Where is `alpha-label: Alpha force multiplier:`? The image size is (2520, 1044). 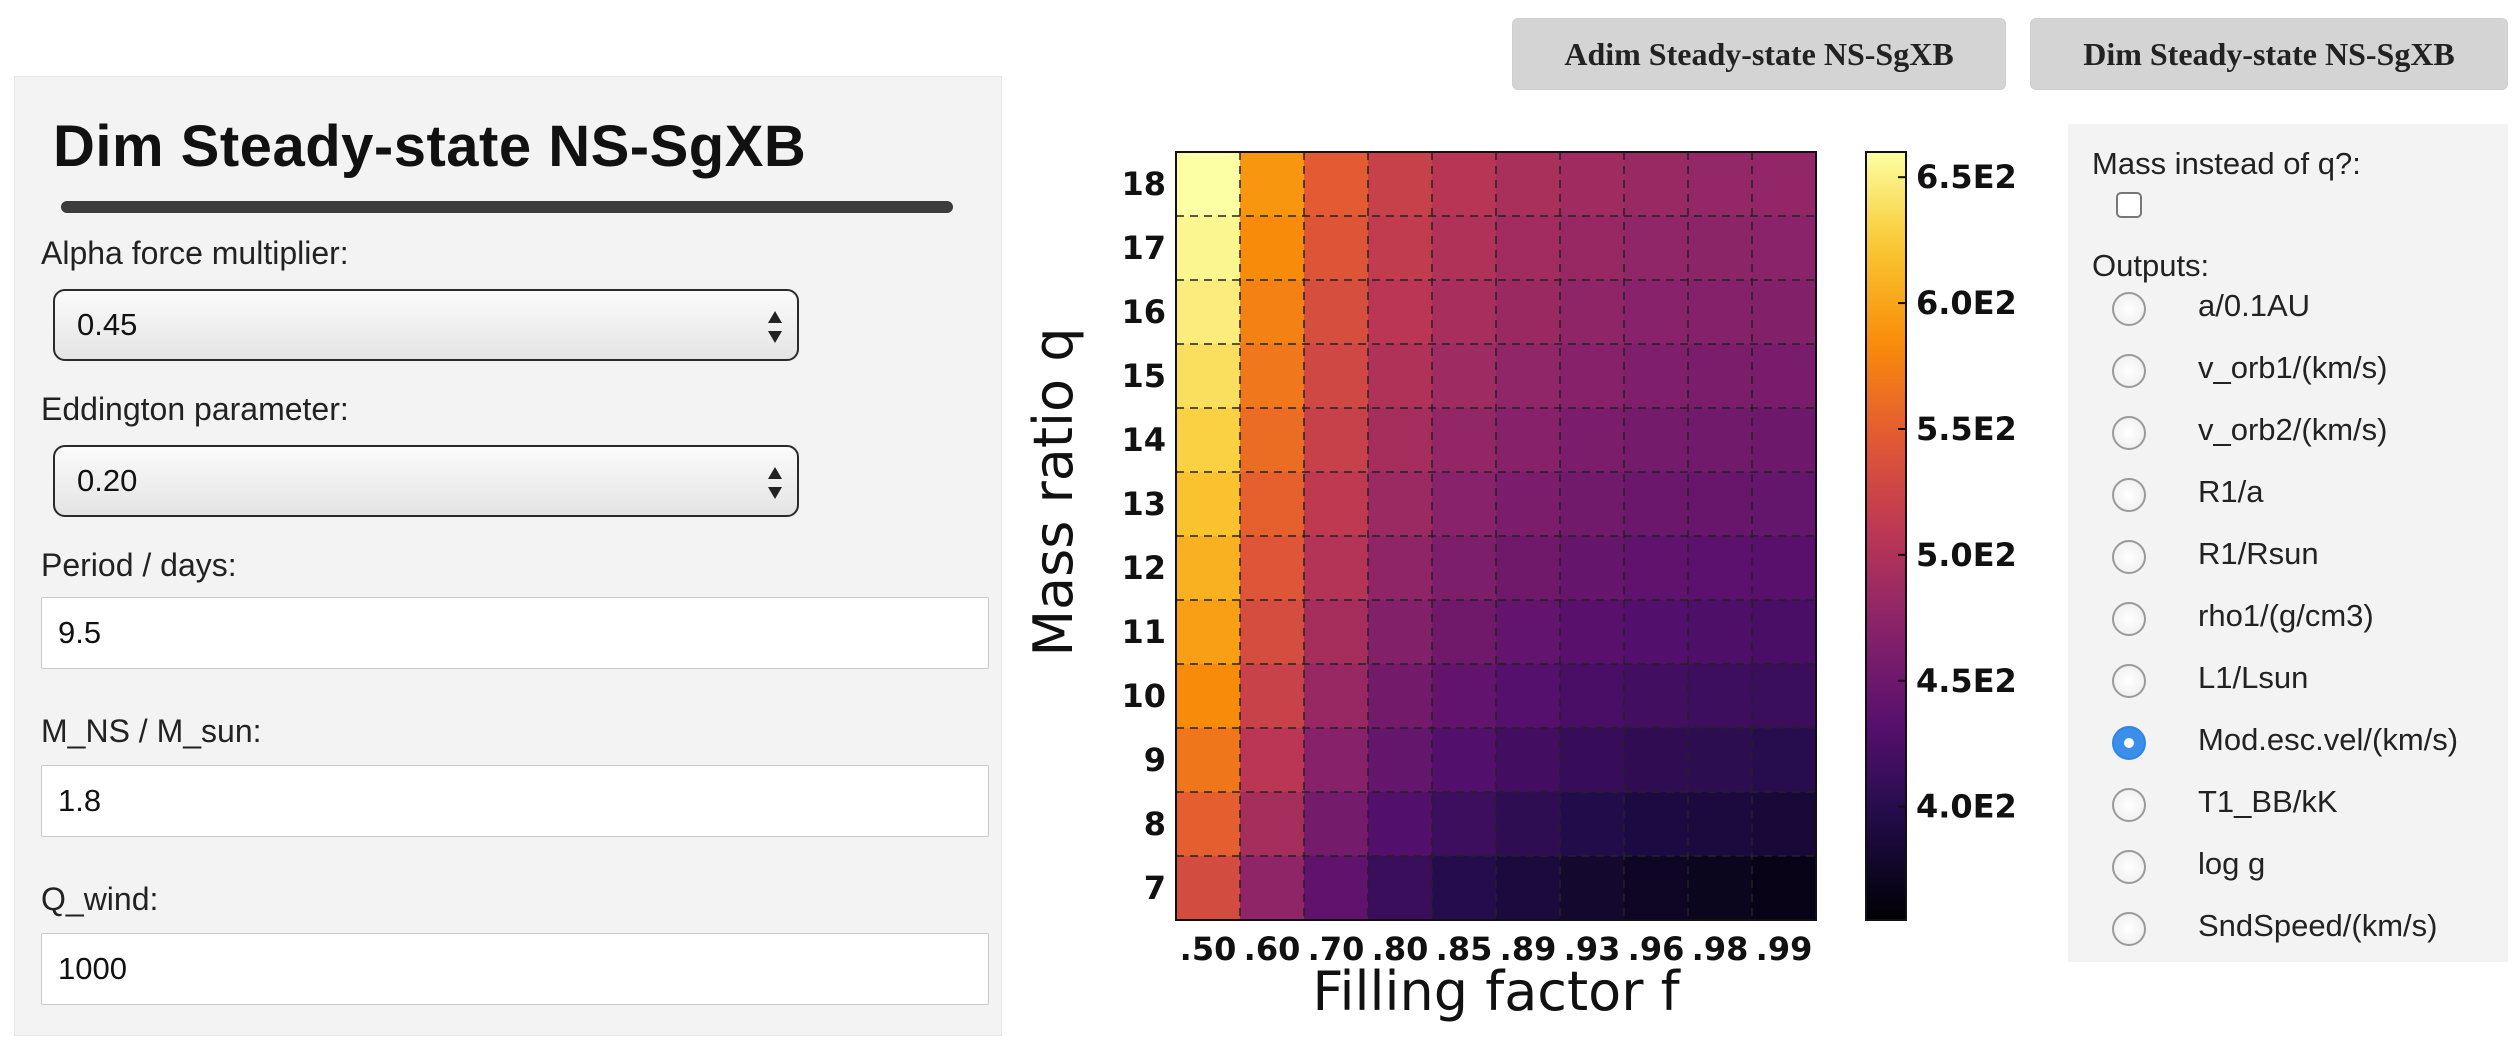
alpha-label: Alpha force multiplier: is located at coordinates (195, 253).